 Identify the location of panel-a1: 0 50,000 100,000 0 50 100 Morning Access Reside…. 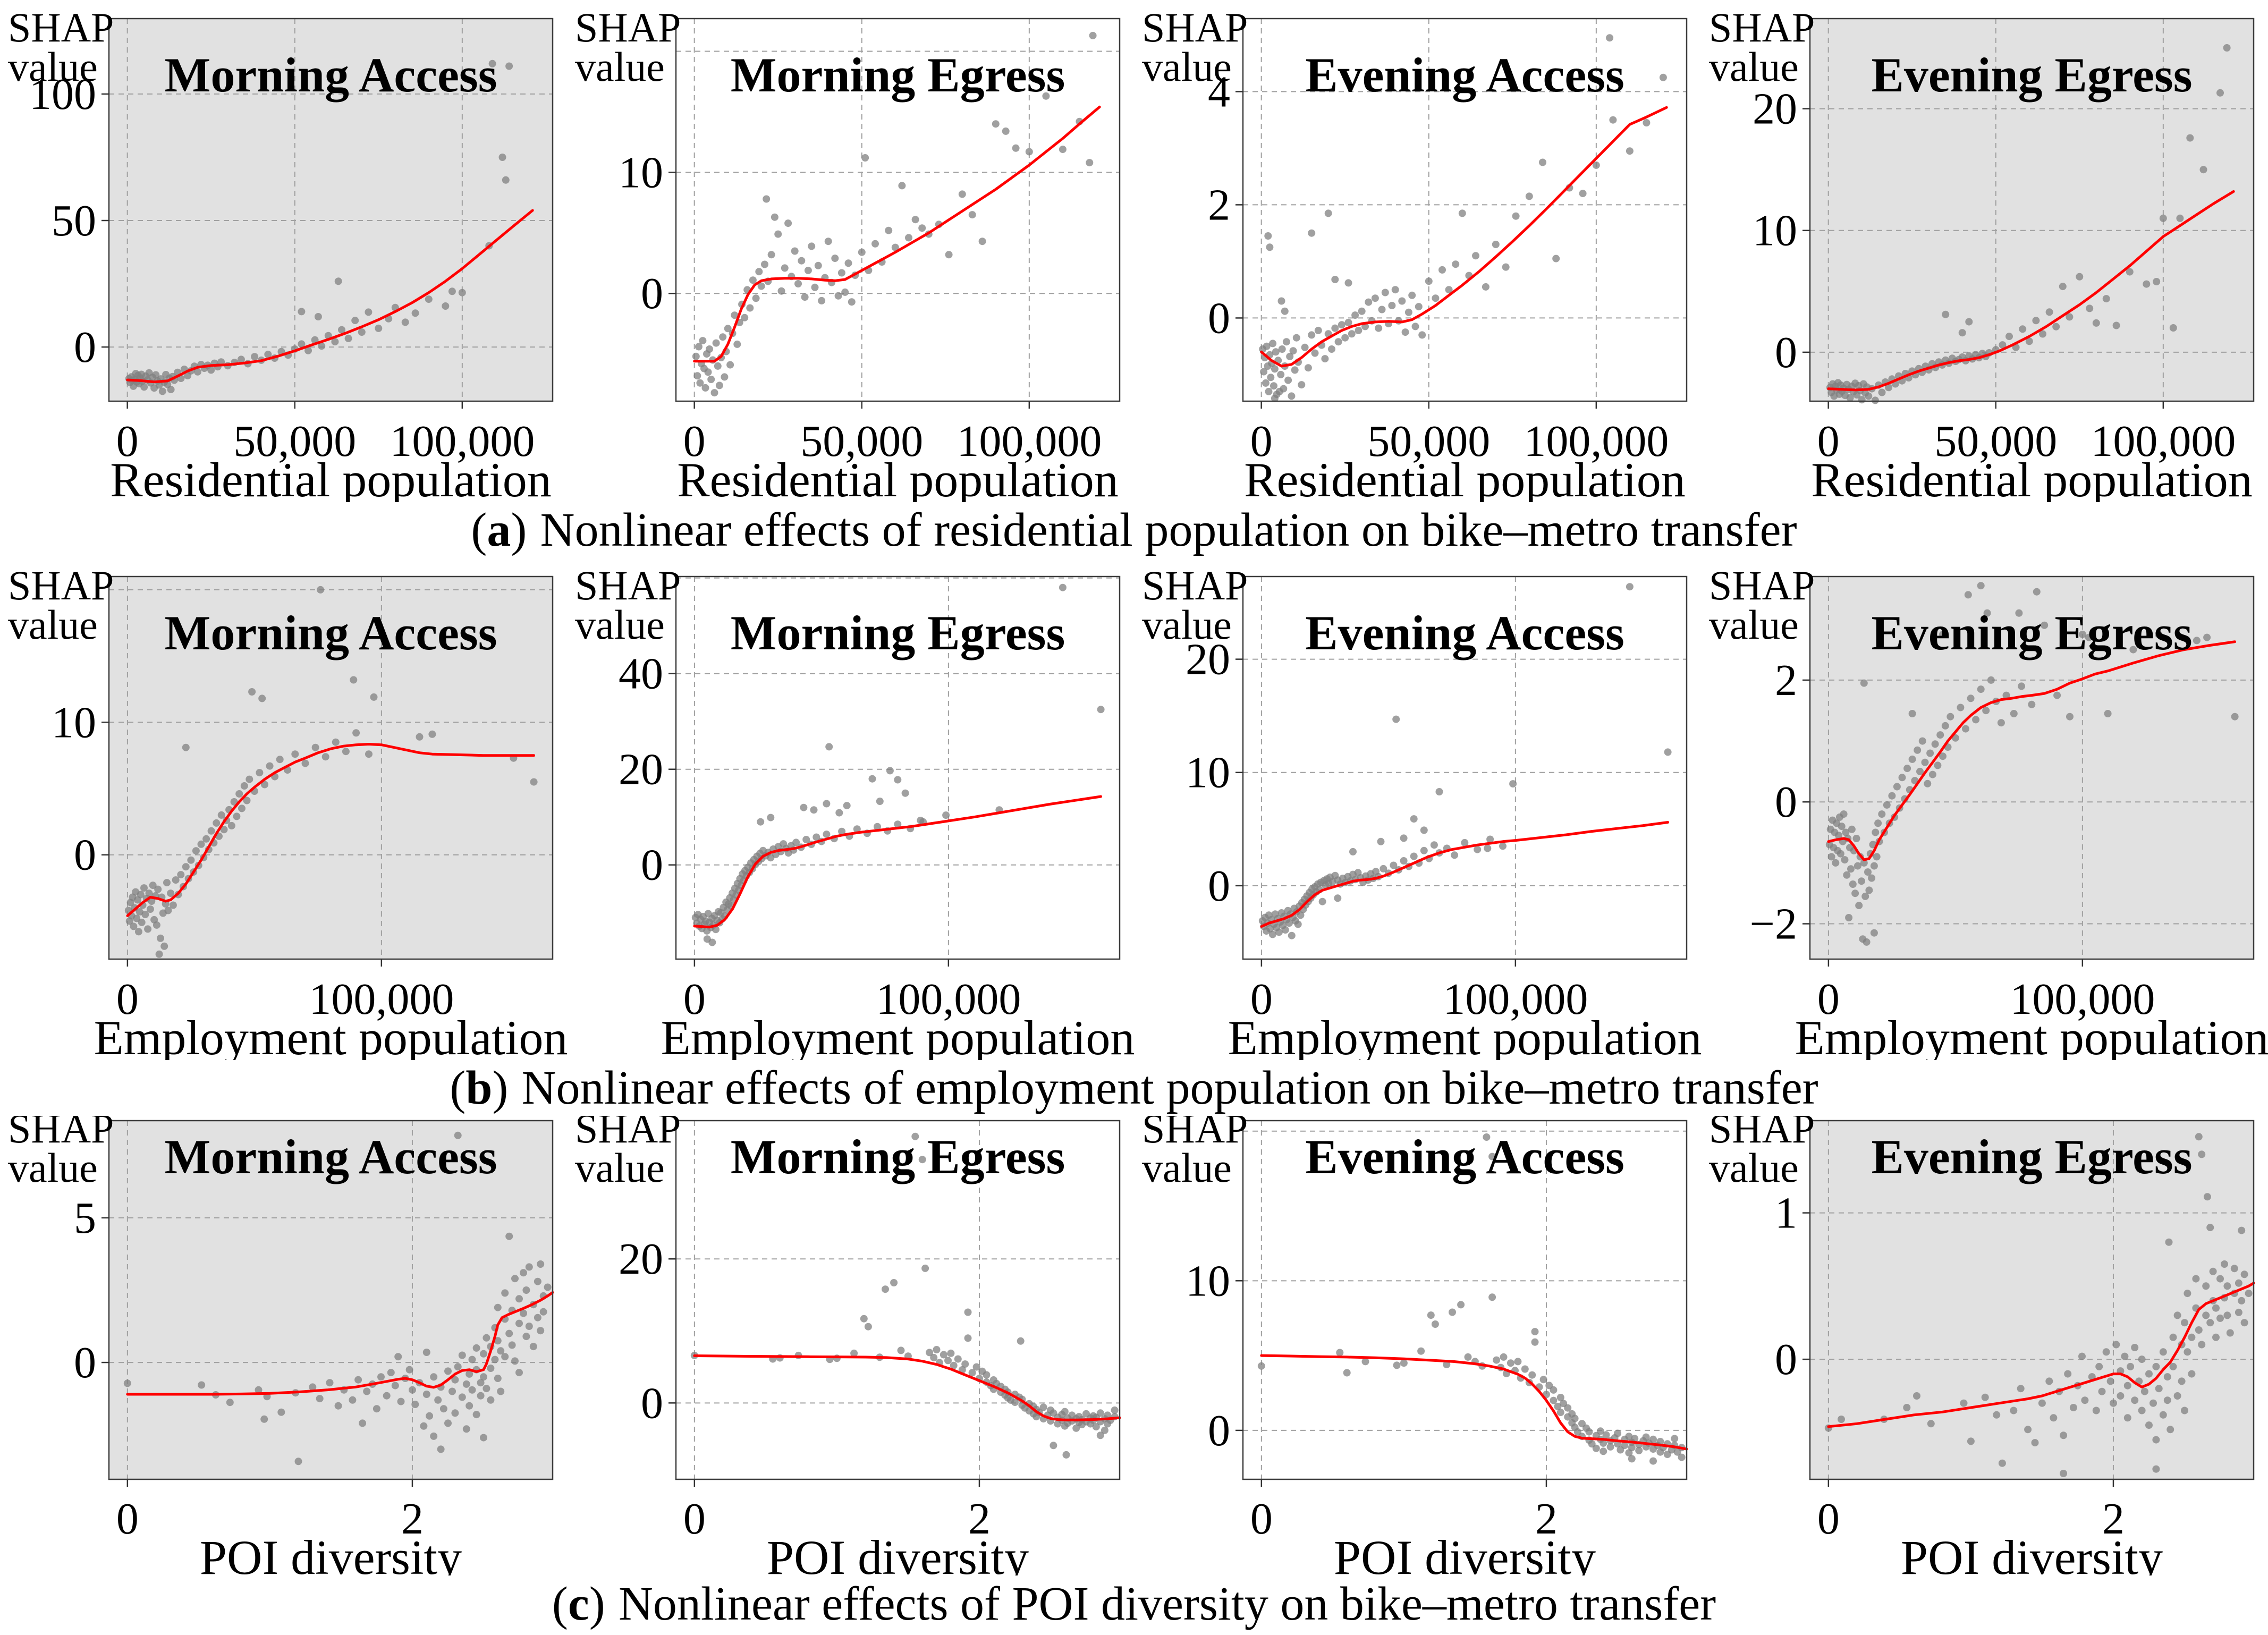
(281, 253).